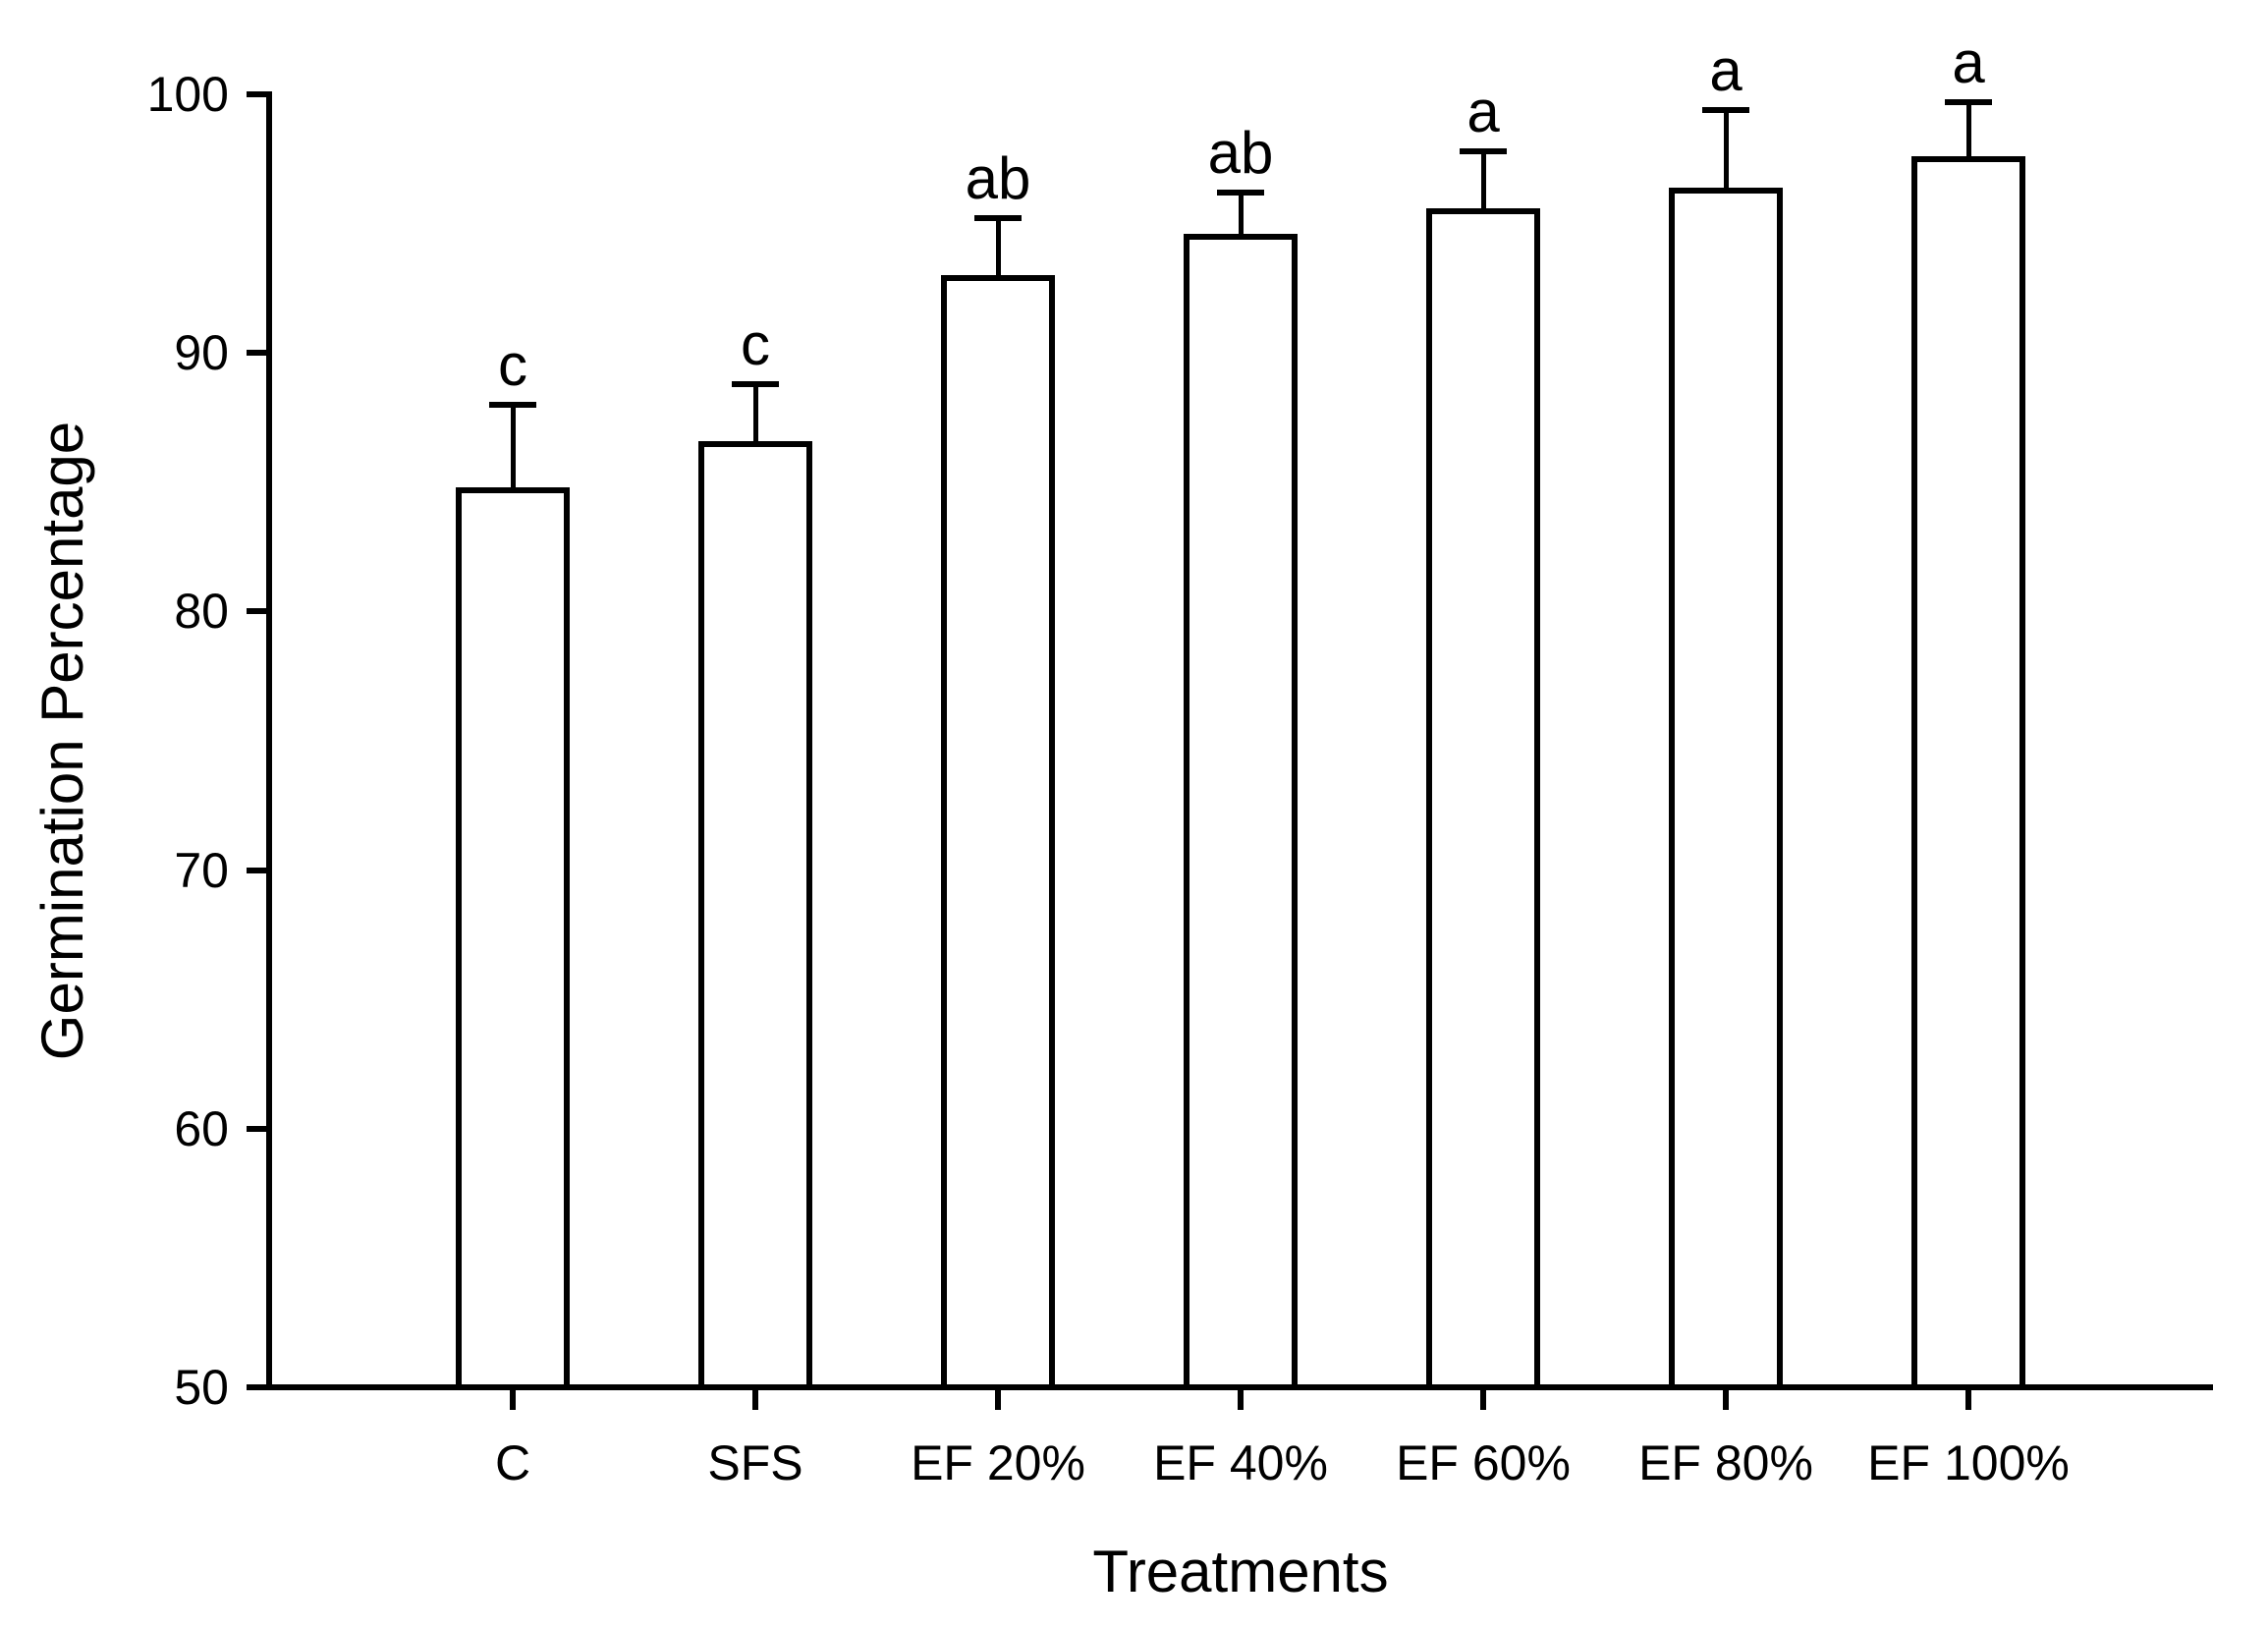 This screenshot has width=2268, height=1629. Describe the element at coordinates (201, 611) in the screenshot. I see `y-axis-tick-label: 80` at that location.